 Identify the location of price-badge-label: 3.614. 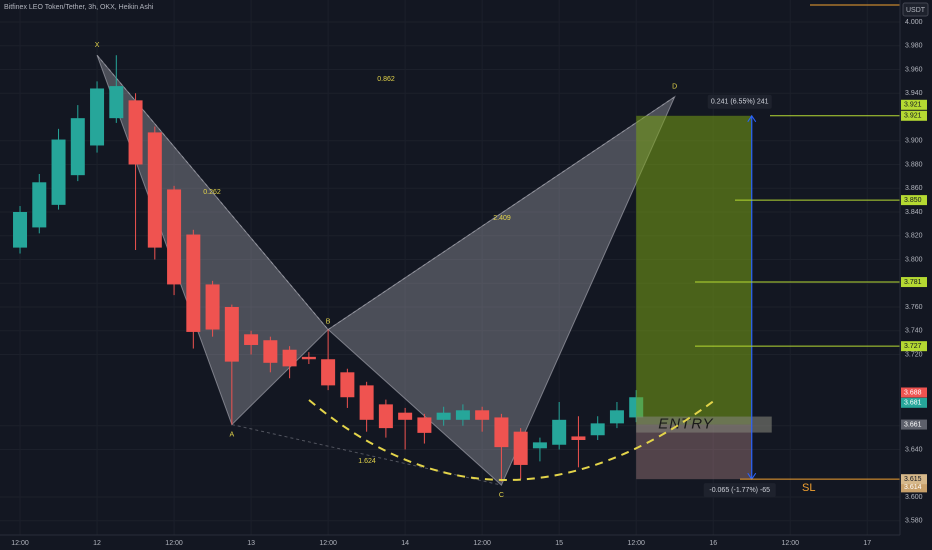
(913, 487).